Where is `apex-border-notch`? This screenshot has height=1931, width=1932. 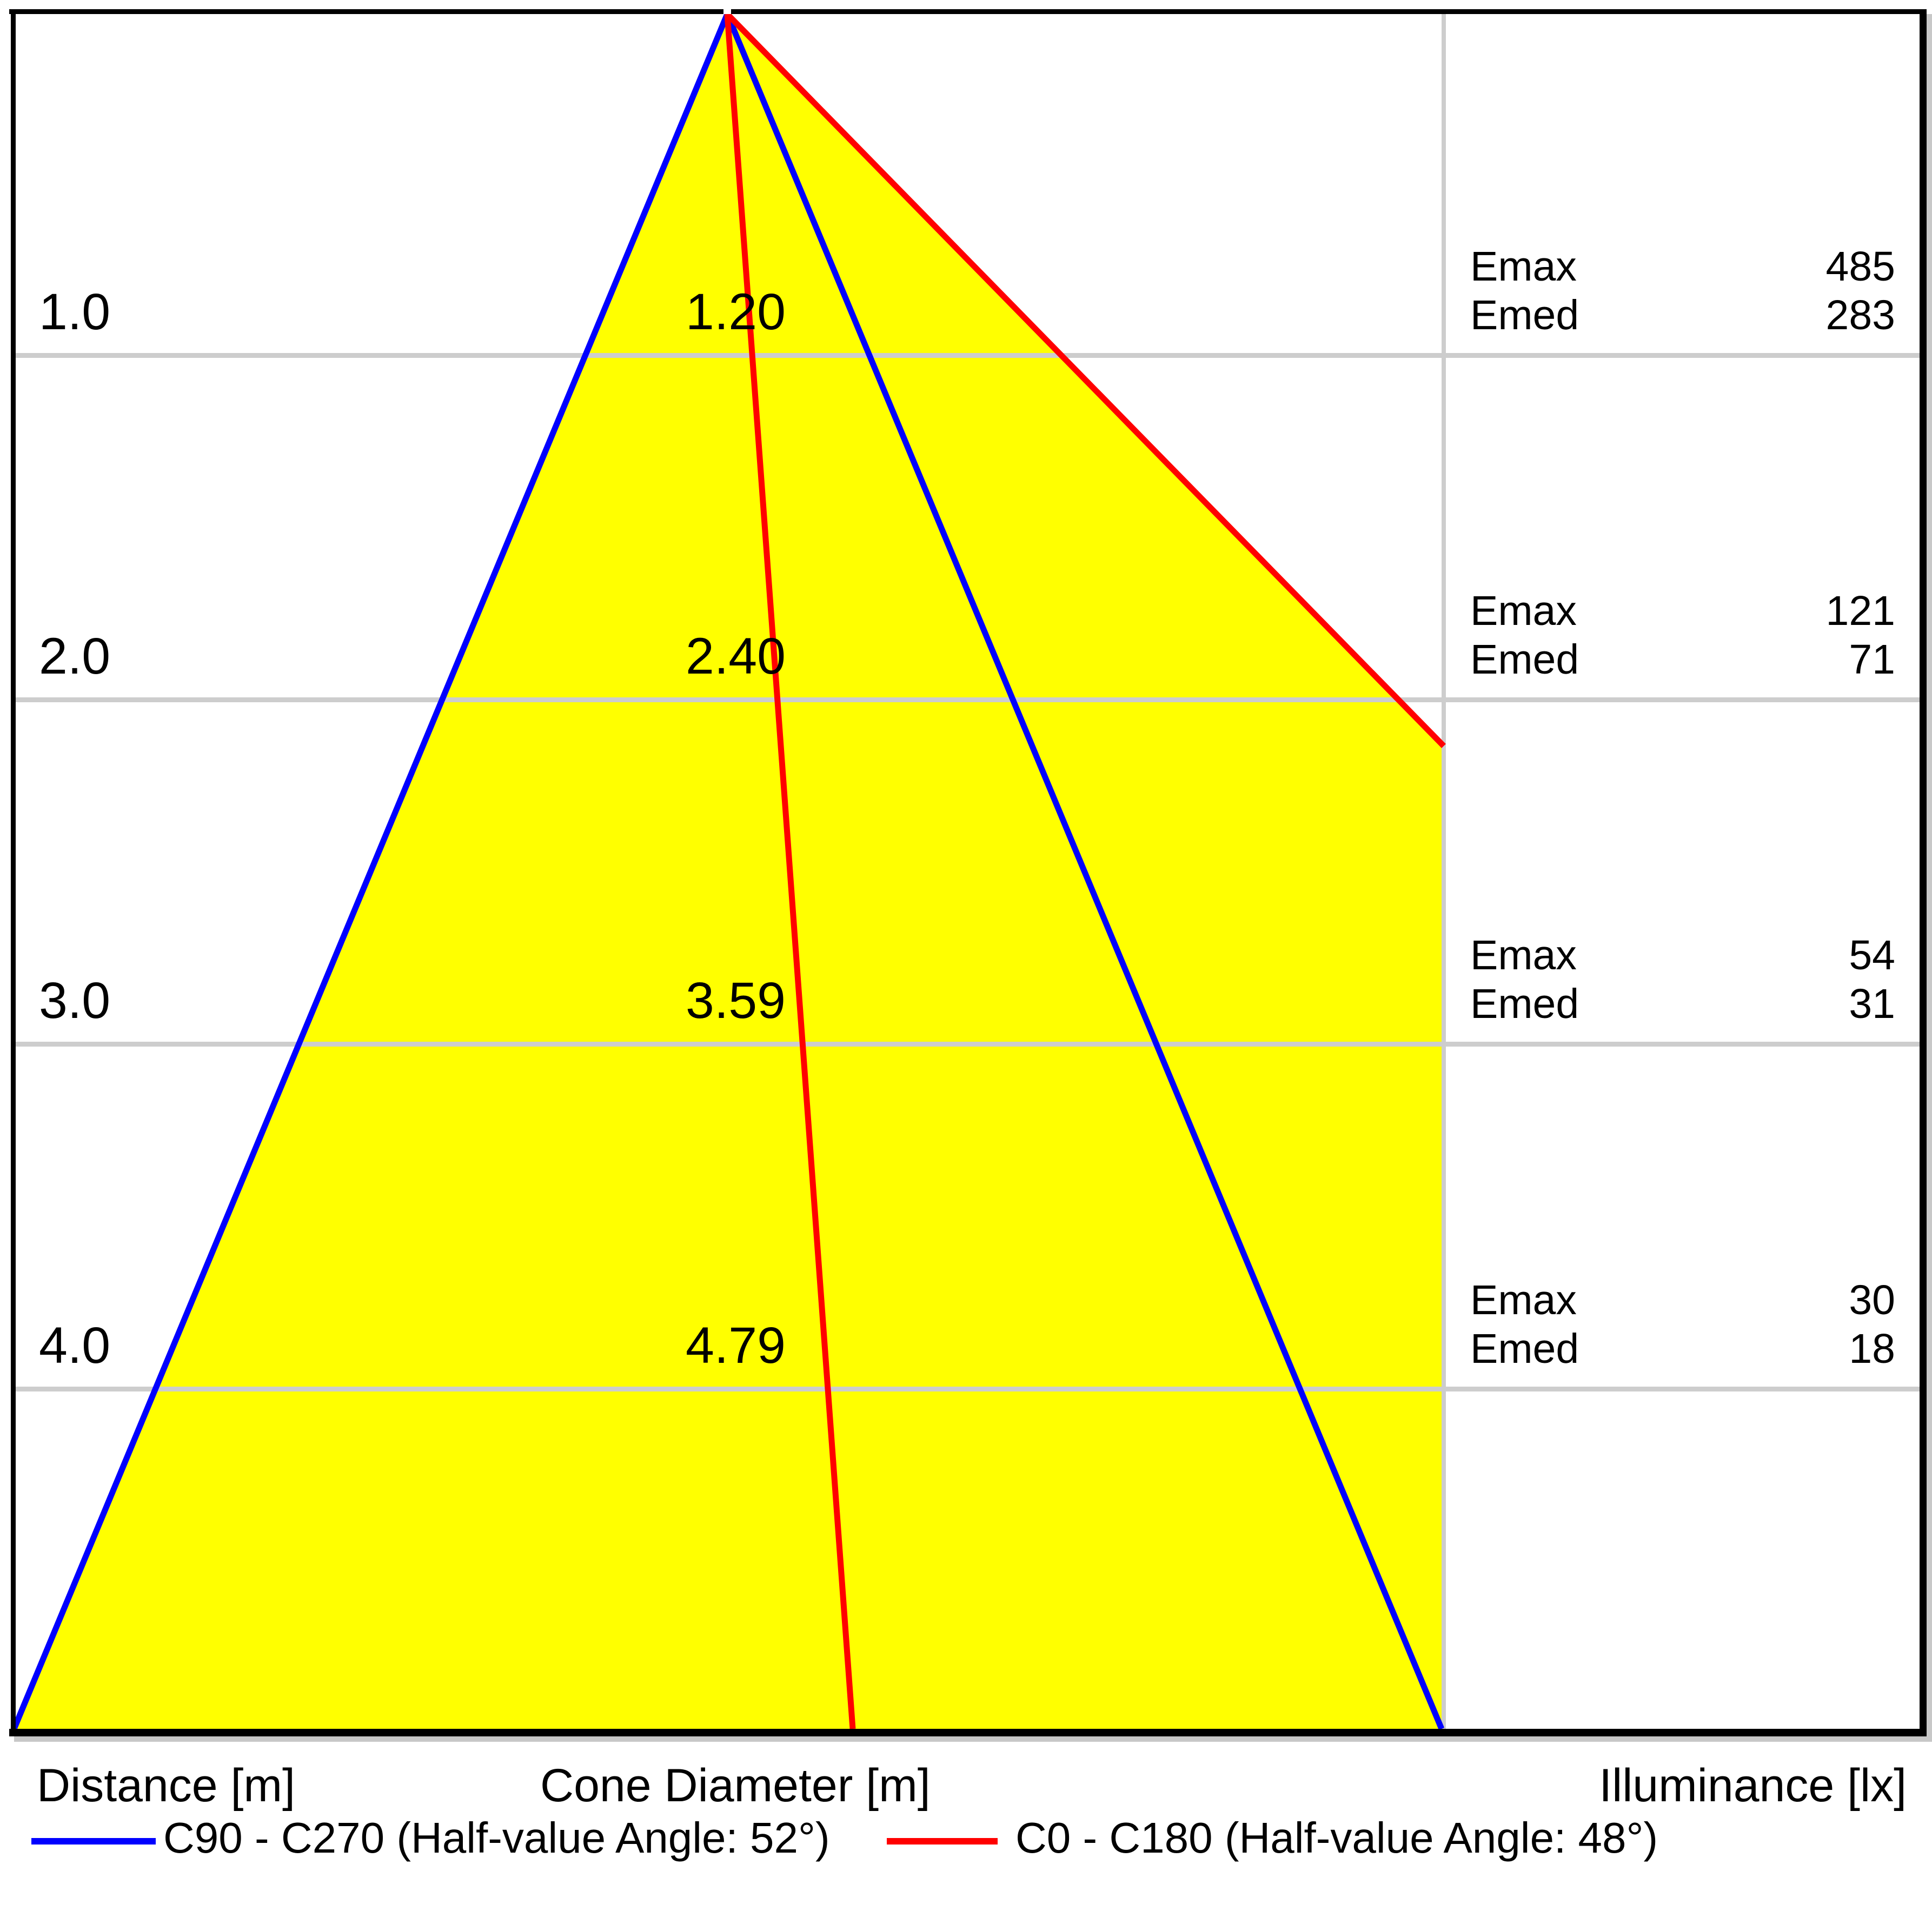 apex-border-notch is located at coordinates (727, 11).